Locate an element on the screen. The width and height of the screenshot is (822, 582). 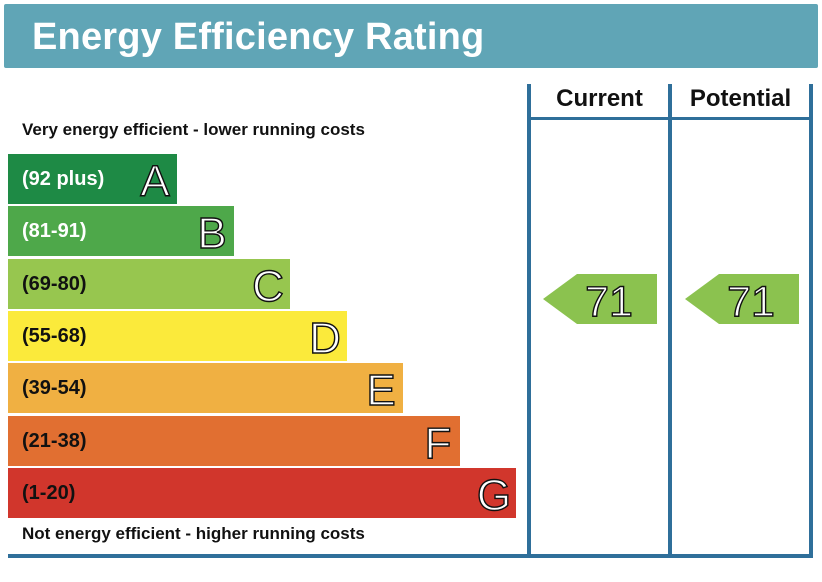
potential-rating-arrow: 71 is located at coordinates (742, 299).